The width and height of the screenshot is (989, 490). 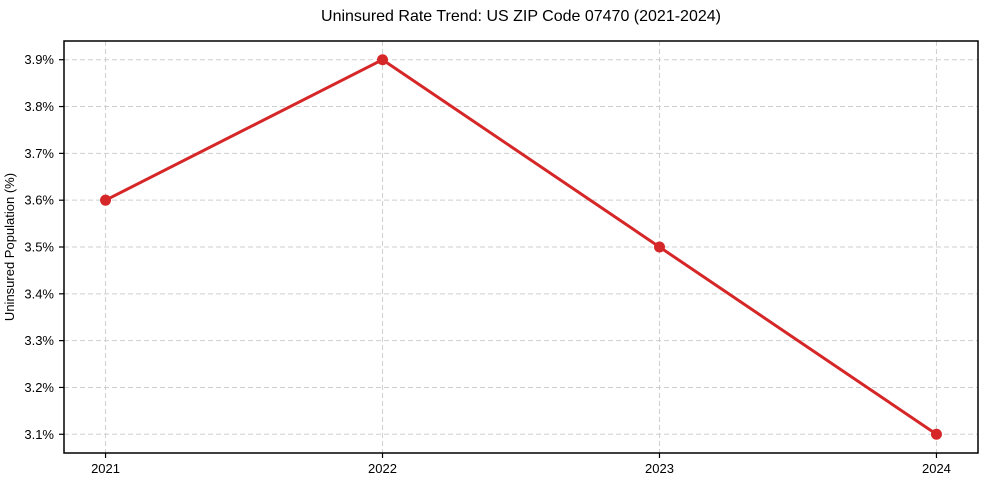 I want to click on y-tick-label: 3.5%, so click(x=39, y=247).